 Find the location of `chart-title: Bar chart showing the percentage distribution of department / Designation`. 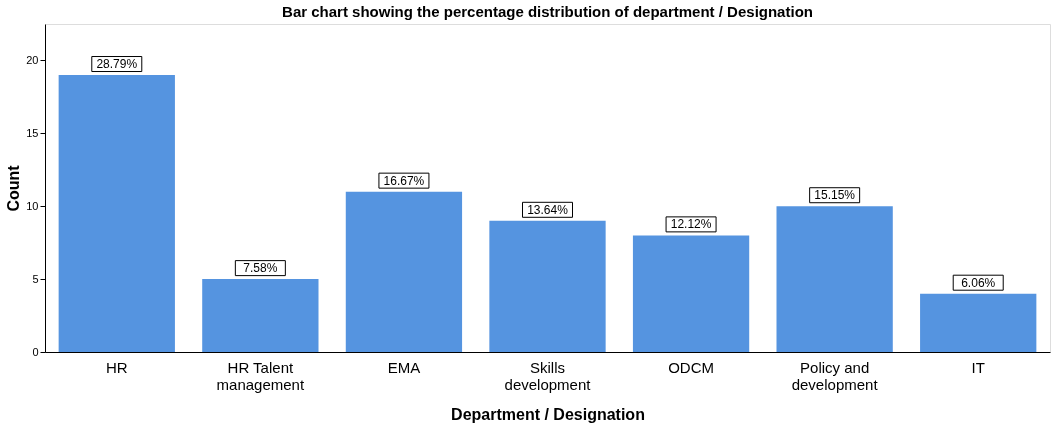

chart-title: Bar chart showing the percentage distribution of department / Designation is located at coordinates (547, 11).